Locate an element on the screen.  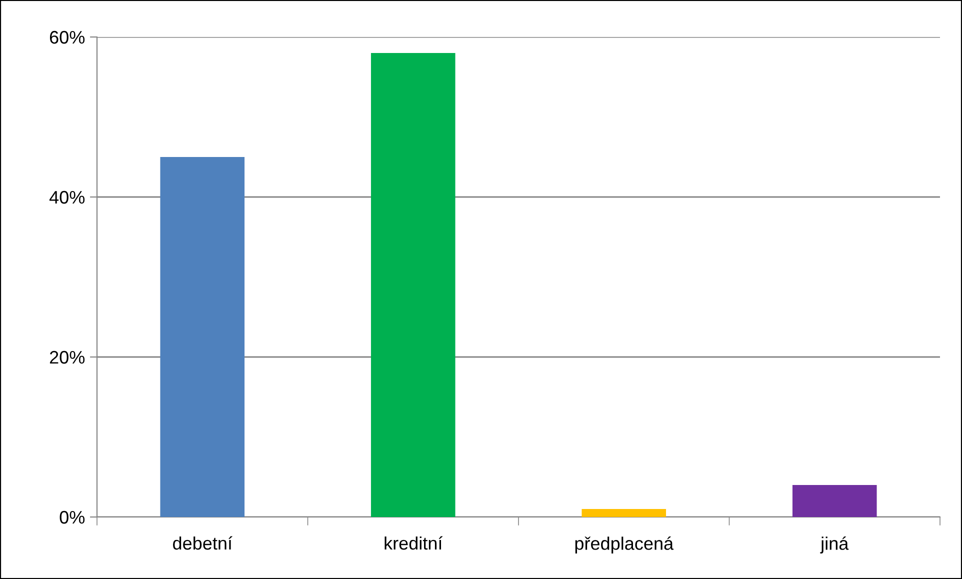
x-tick-label: debetní is located at coordinates (202, 543).